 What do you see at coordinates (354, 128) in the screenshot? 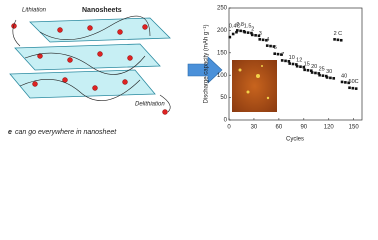
I see `x-tick-label: 150` at bounding box center [354, 128].